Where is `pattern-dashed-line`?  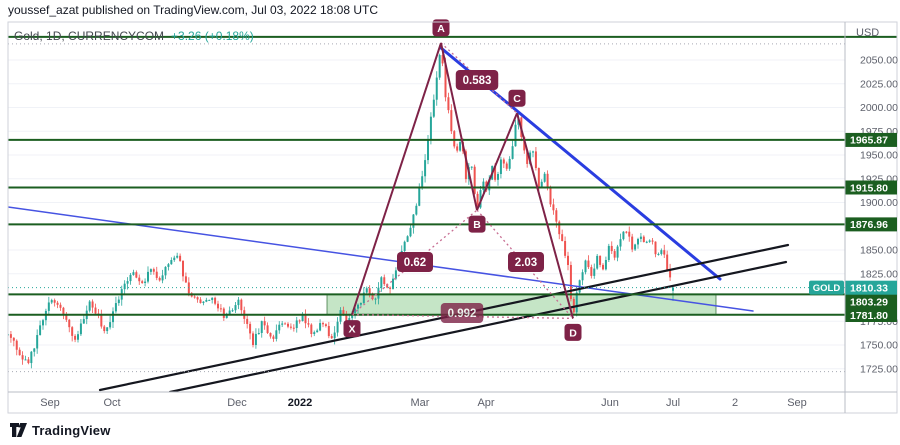
pattern-dashed-line is located at coordinates (525, 264).